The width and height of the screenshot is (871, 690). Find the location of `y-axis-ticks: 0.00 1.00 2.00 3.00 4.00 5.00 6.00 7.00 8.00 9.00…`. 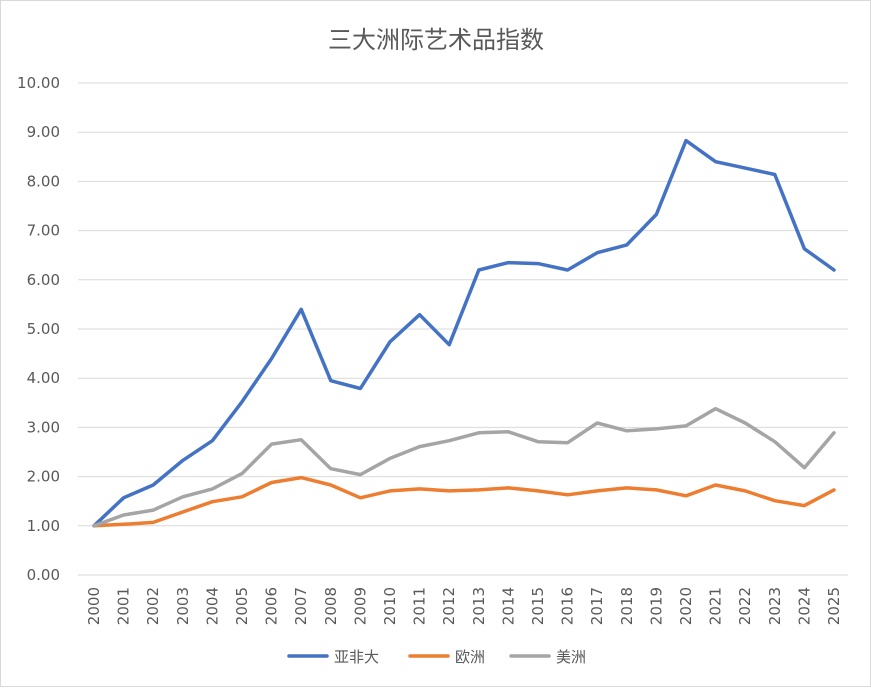

y-axis-ticks: 0.00 1.00 2.00 3.00 4.00 5.00 6.00 7.00 8.00 9.00… is located at coordinates (38, 329).